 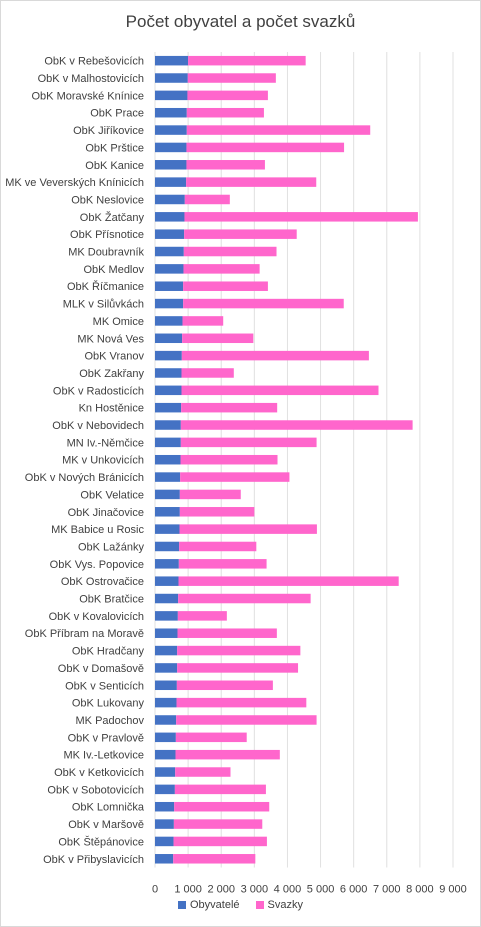 I want to click on category-label: ObK Neslovice, so click(x=107, y=200).